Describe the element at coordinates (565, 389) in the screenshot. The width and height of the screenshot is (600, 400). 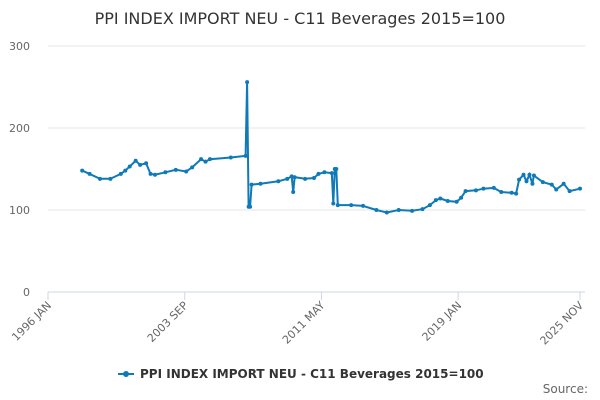
I see `source: Source:` at that location.